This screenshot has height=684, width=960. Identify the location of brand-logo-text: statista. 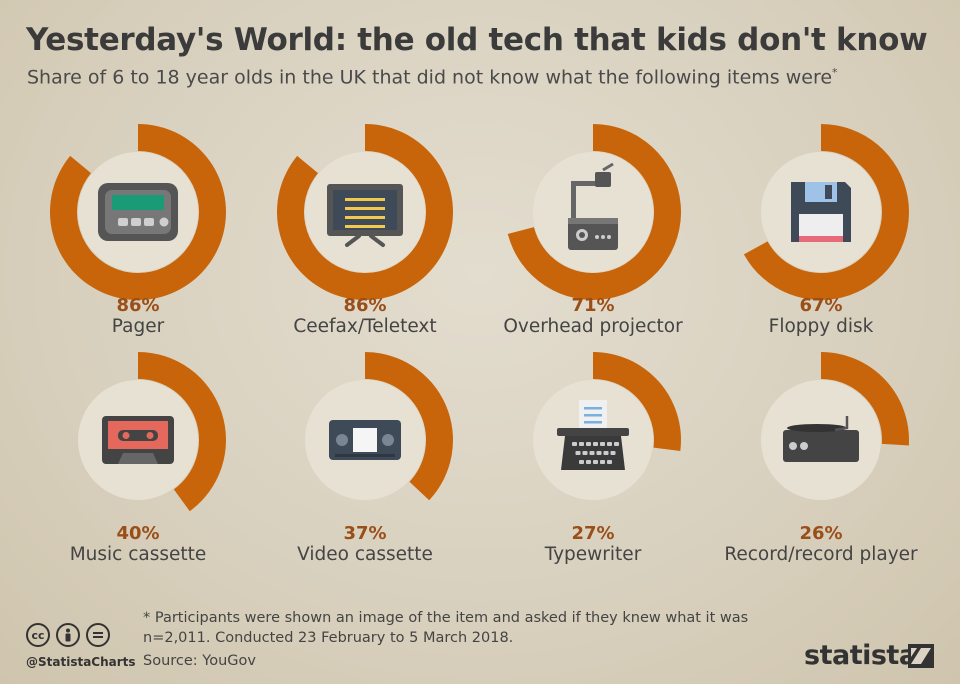
(860, 655).